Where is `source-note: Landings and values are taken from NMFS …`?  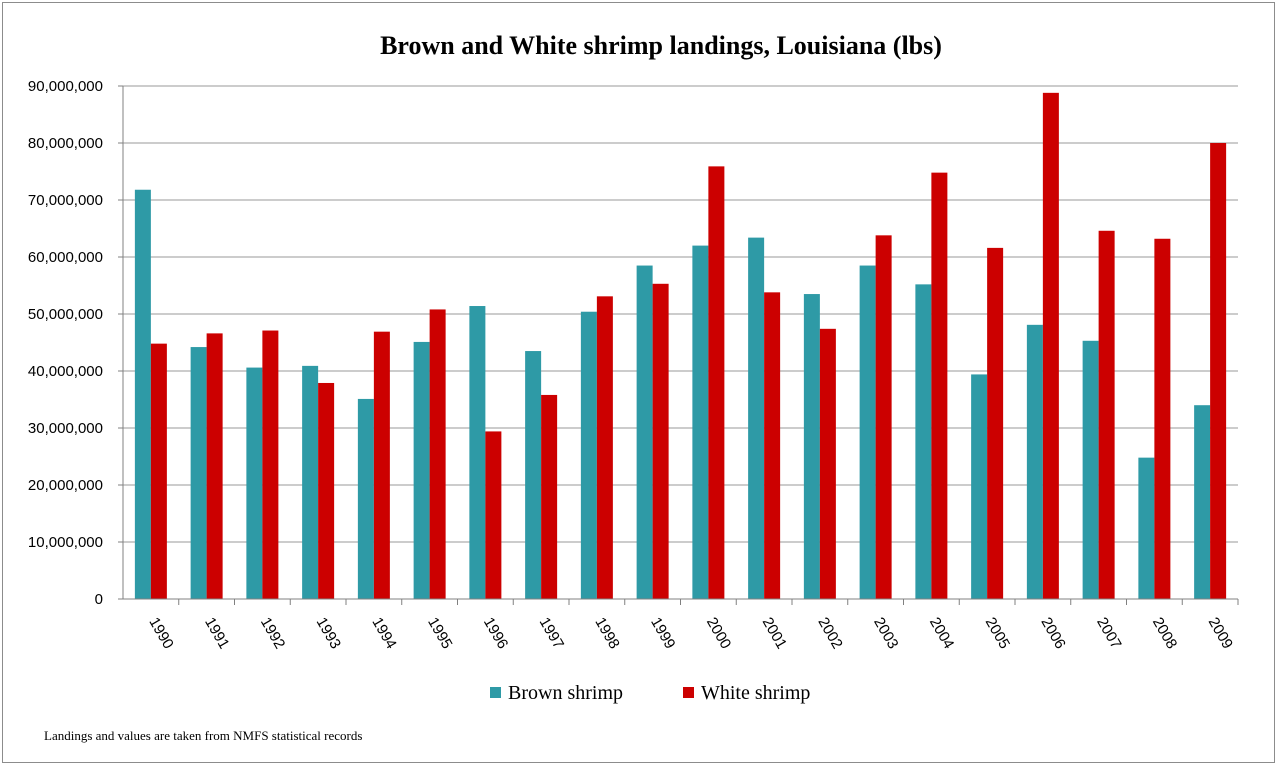 source-note: Landings and values are taken from NMFS … is located at coordinates (203, 735).